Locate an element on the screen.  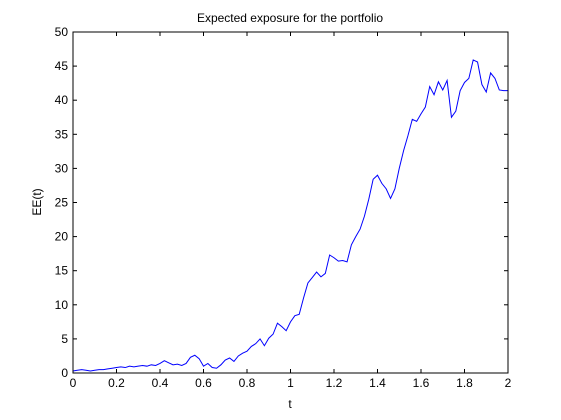
x-tick-label: 1 is located at coordinates (290, 383).